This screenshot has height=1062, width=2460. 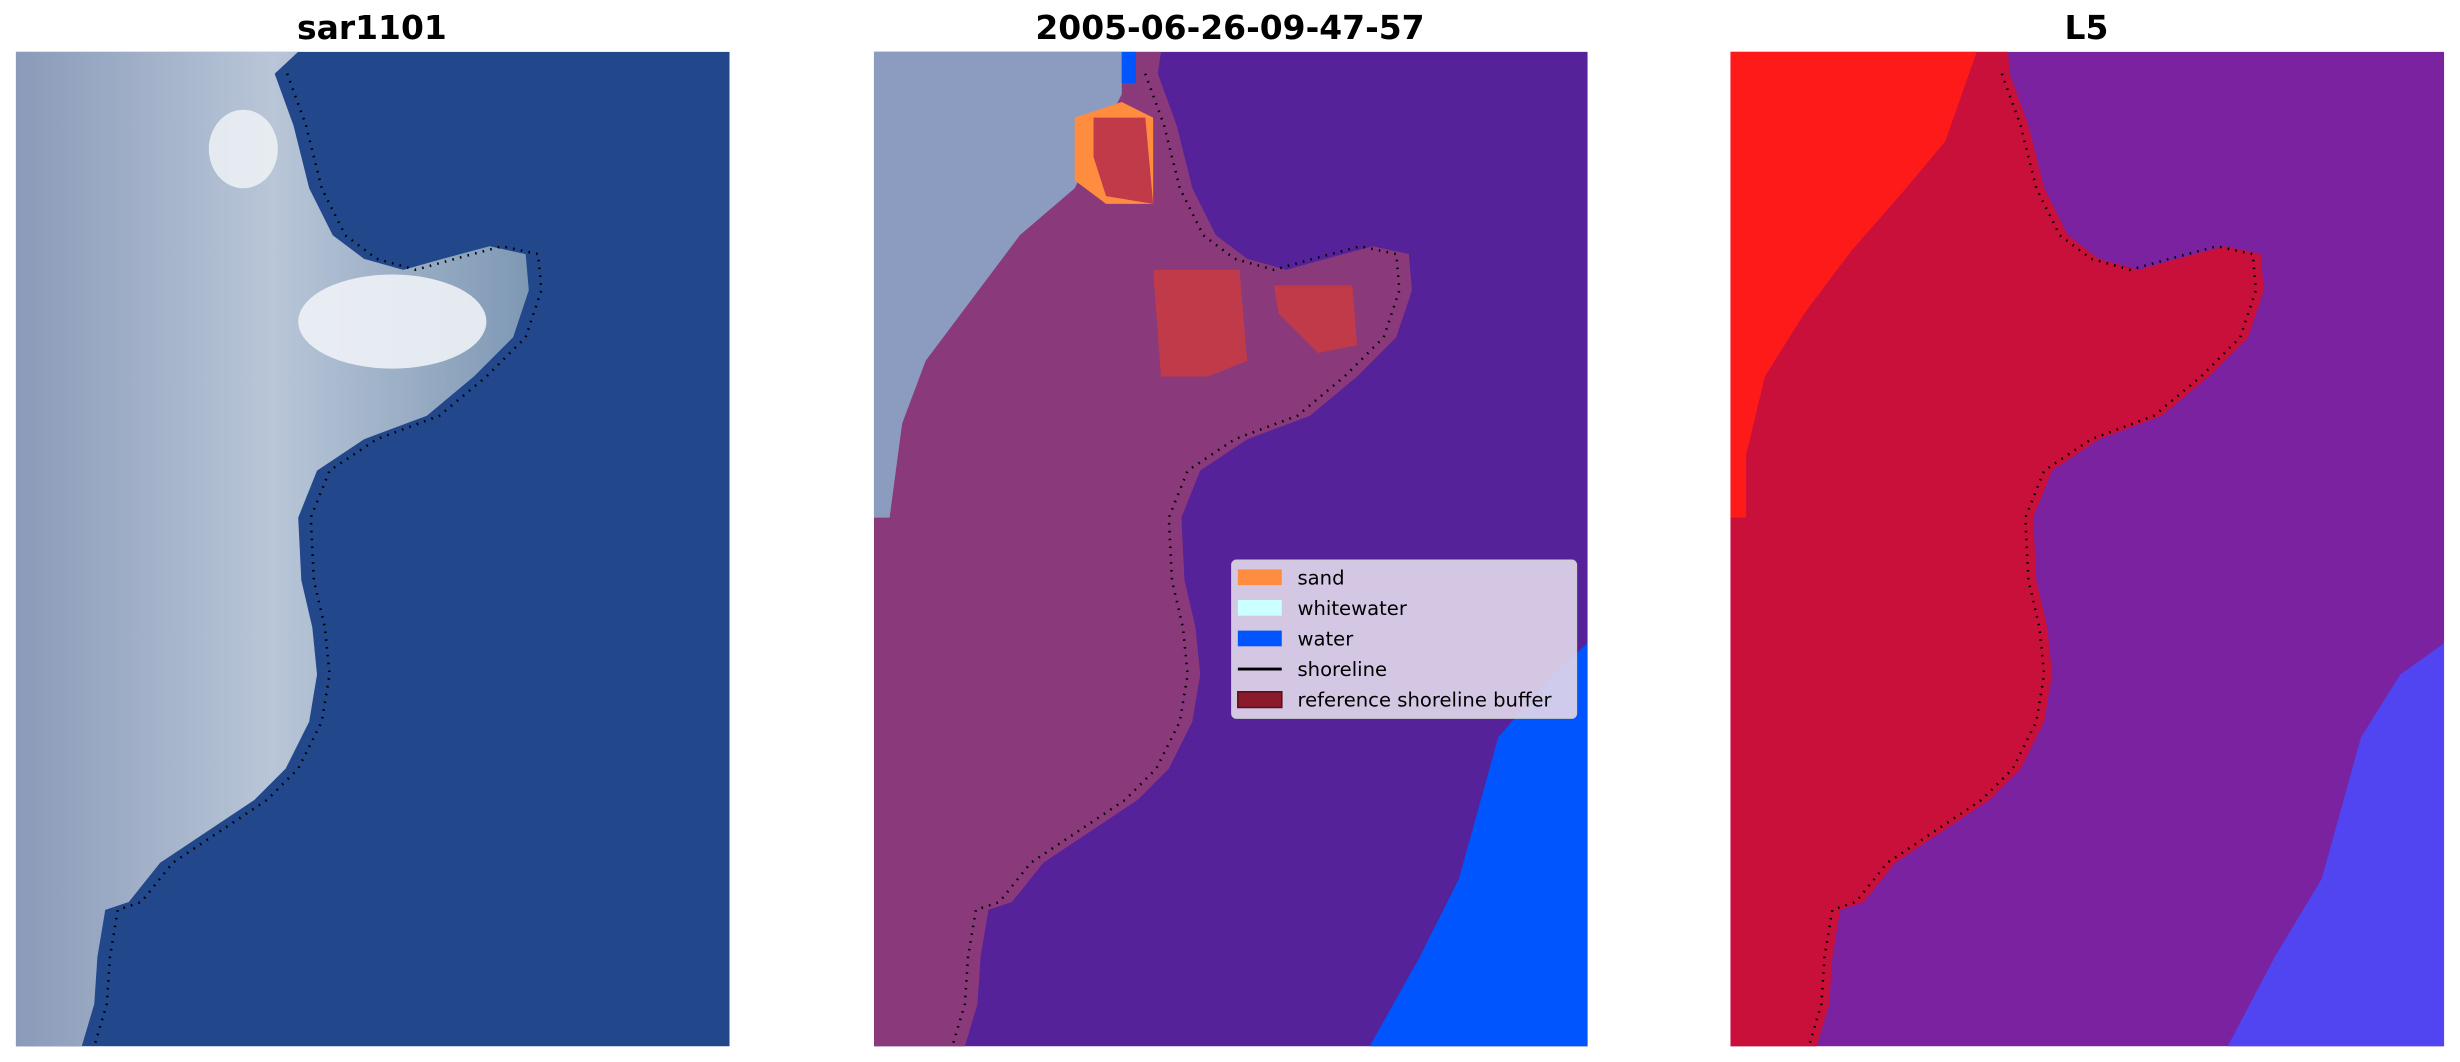 I want to click on legend-label: water, so click(x=1325, y=639).